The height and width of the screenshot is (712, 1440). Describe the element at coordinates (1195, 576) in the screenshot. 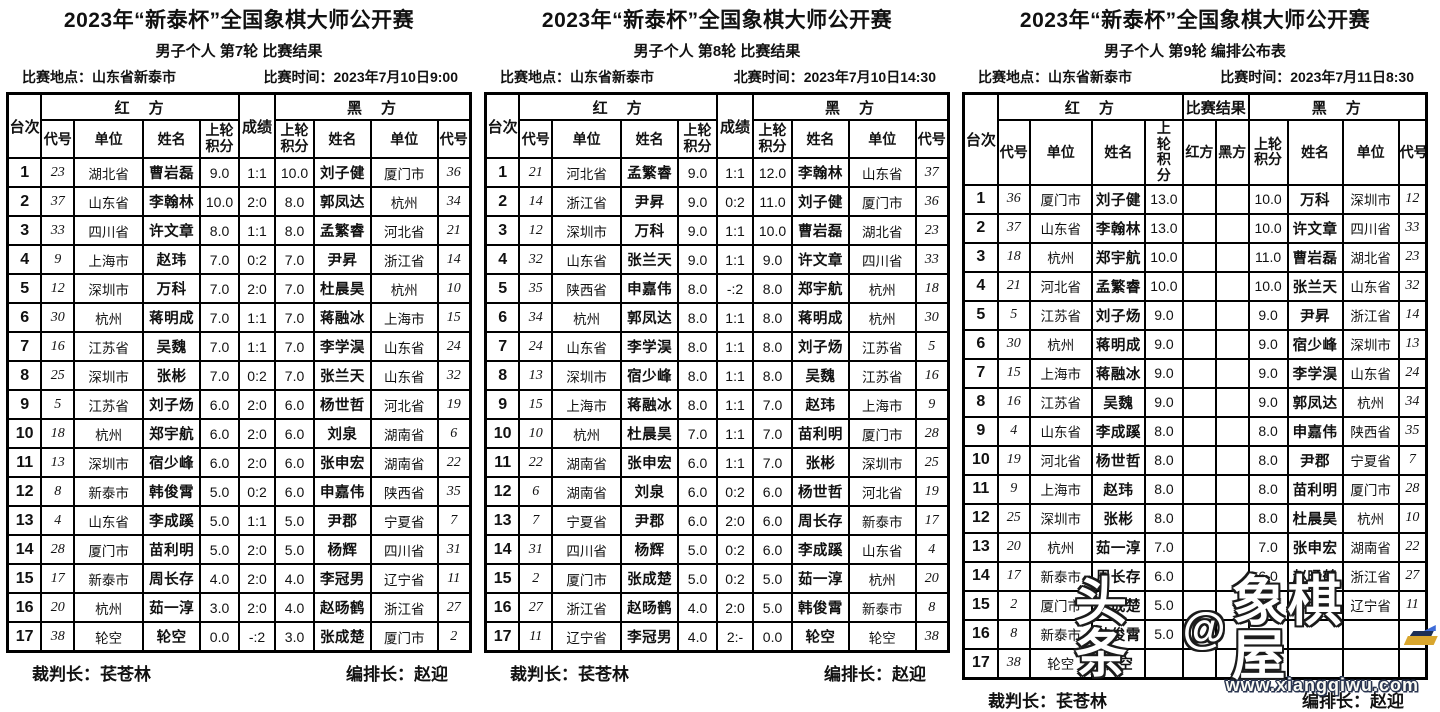

I see `table-row: 14 17 新泰市 周长存 6.0 6.0 赵旸鹤 浙江省 27` at that location.